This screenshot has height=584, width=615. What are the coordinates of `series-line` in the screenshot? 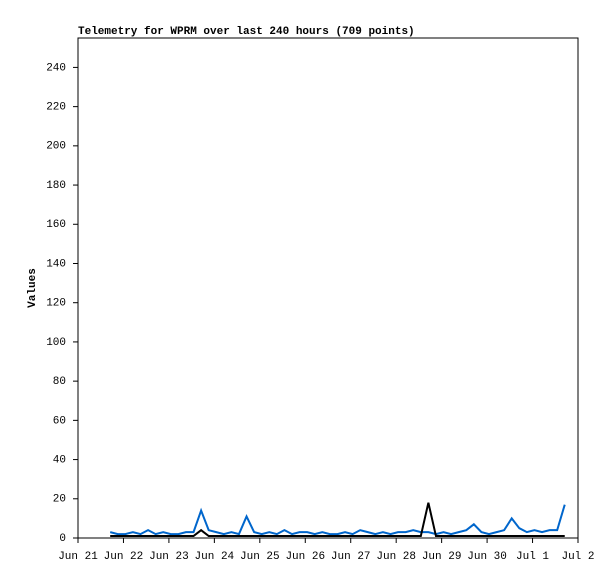 It's located at (337, 520).